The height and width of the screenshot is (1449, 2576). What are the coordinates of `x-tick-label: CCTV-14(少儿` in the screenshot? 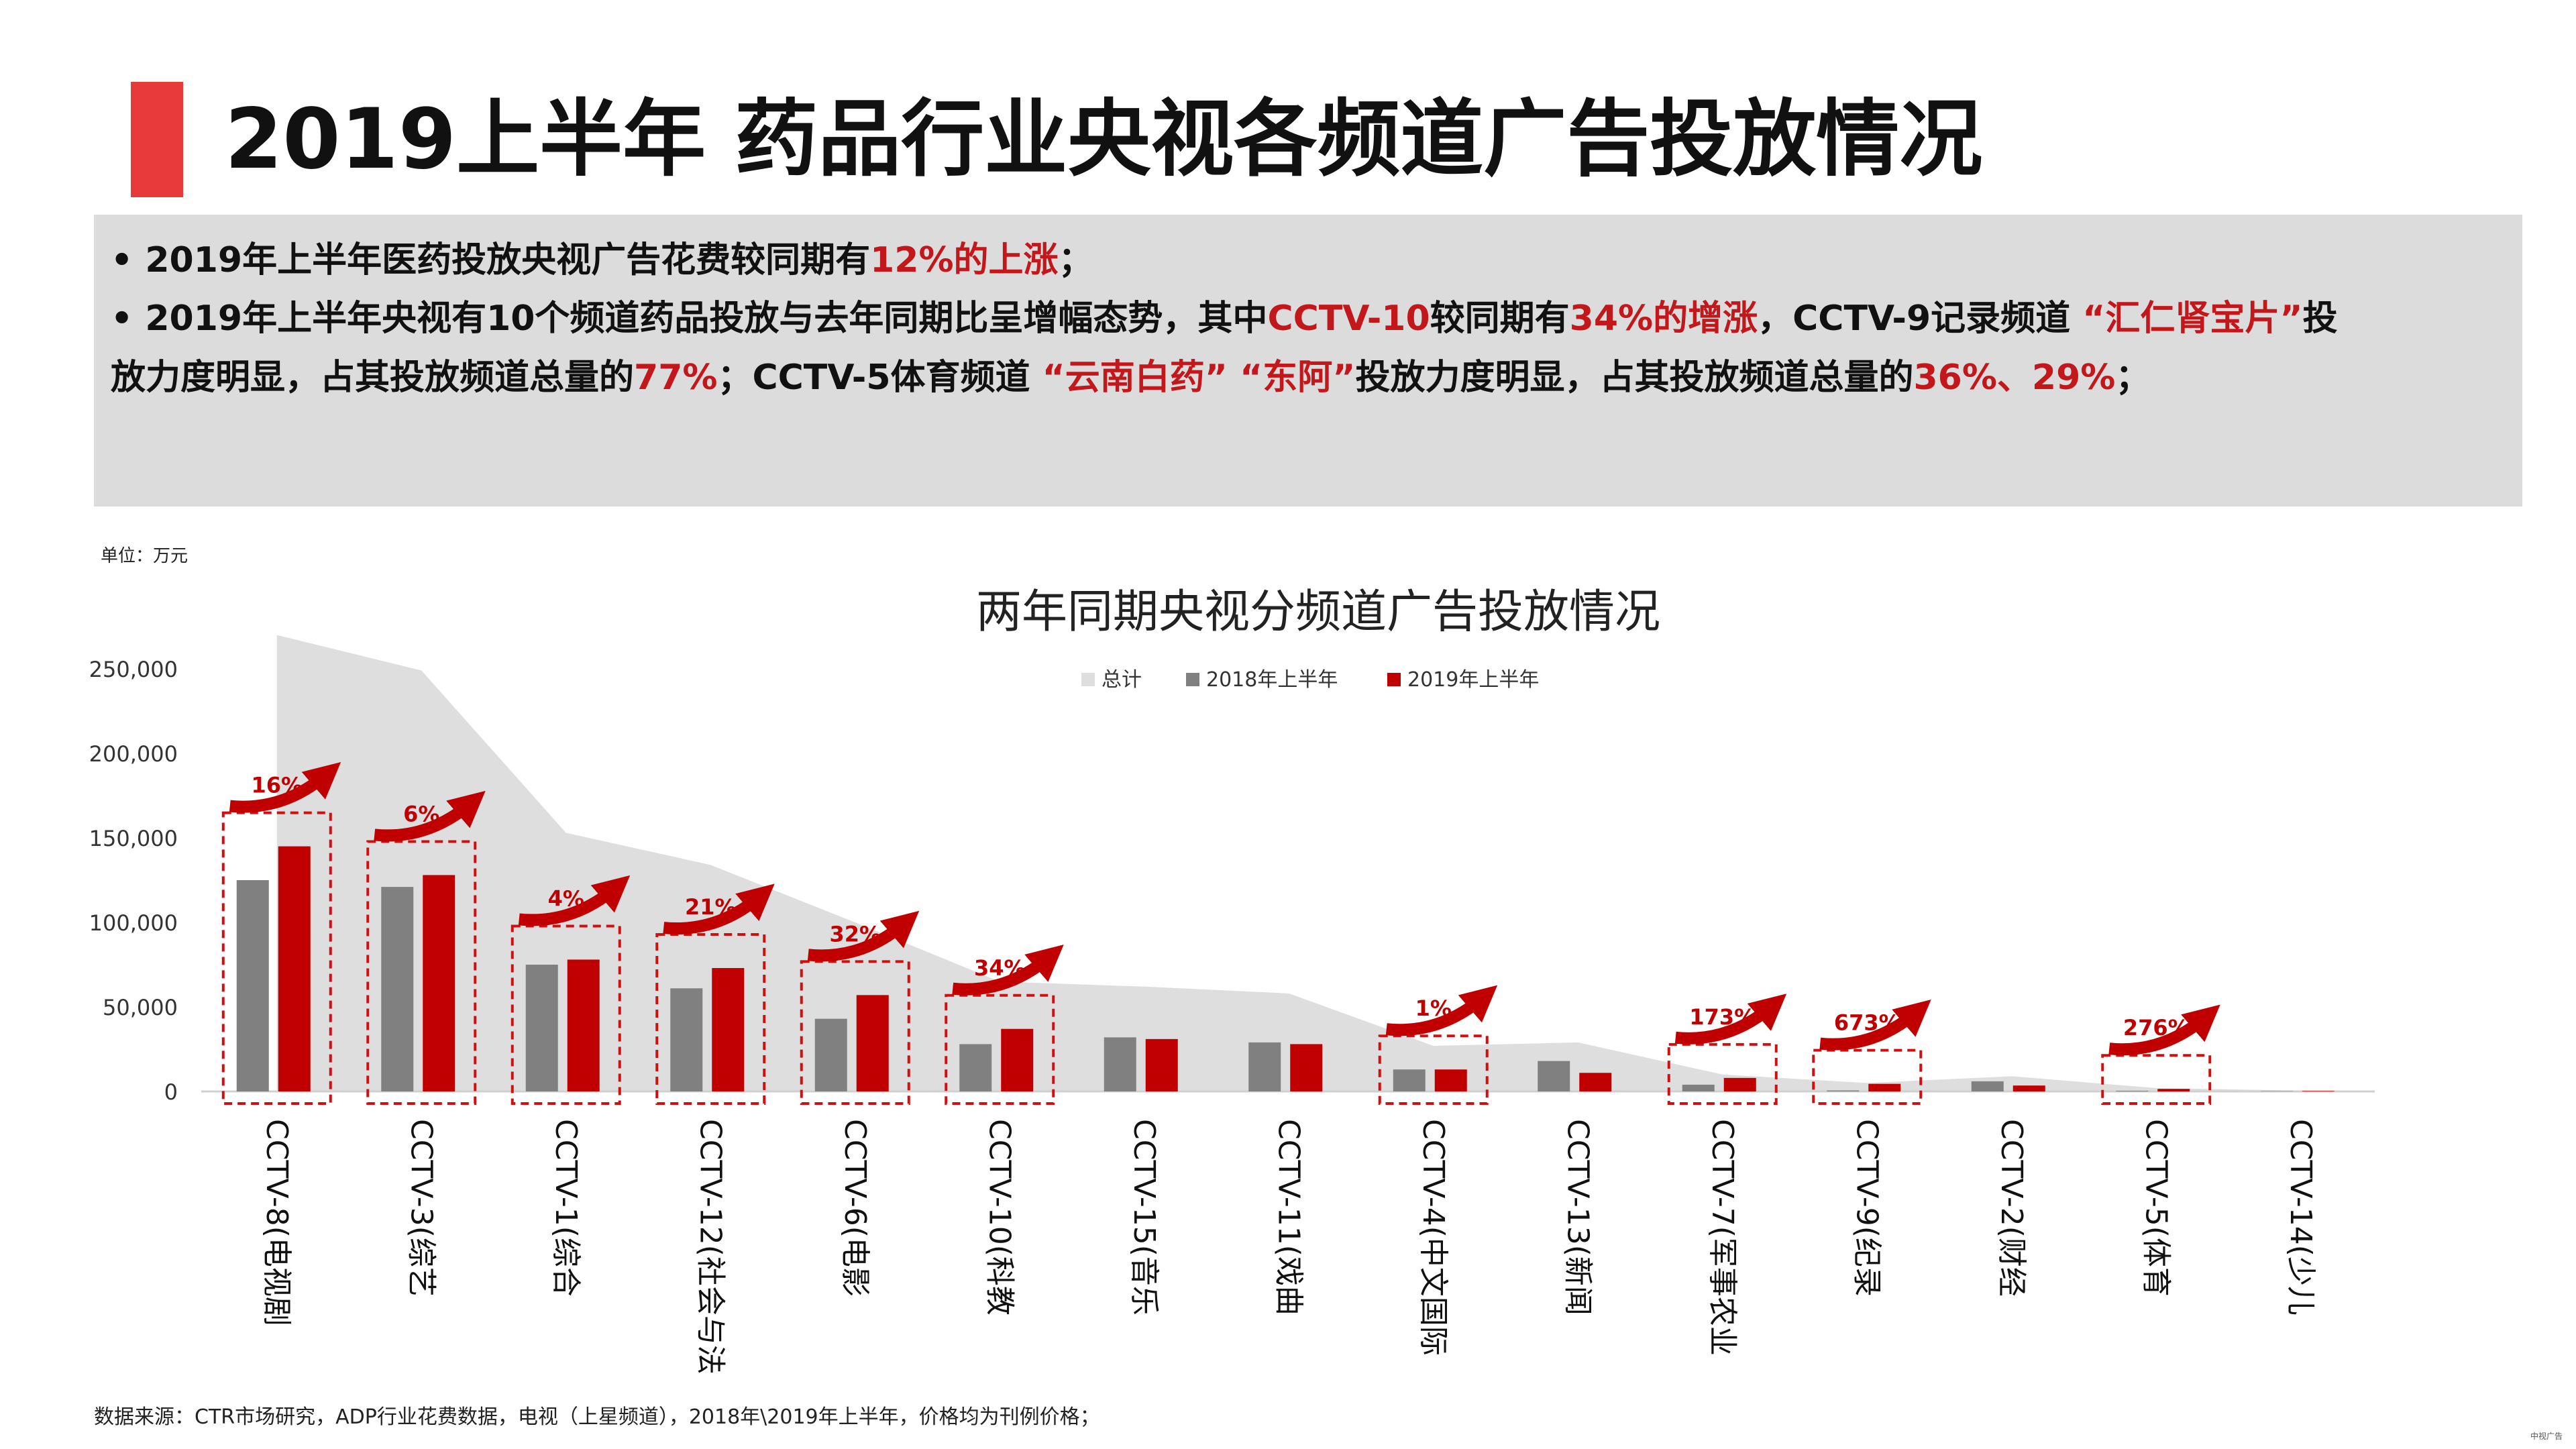 It's located at (2301, 1217).